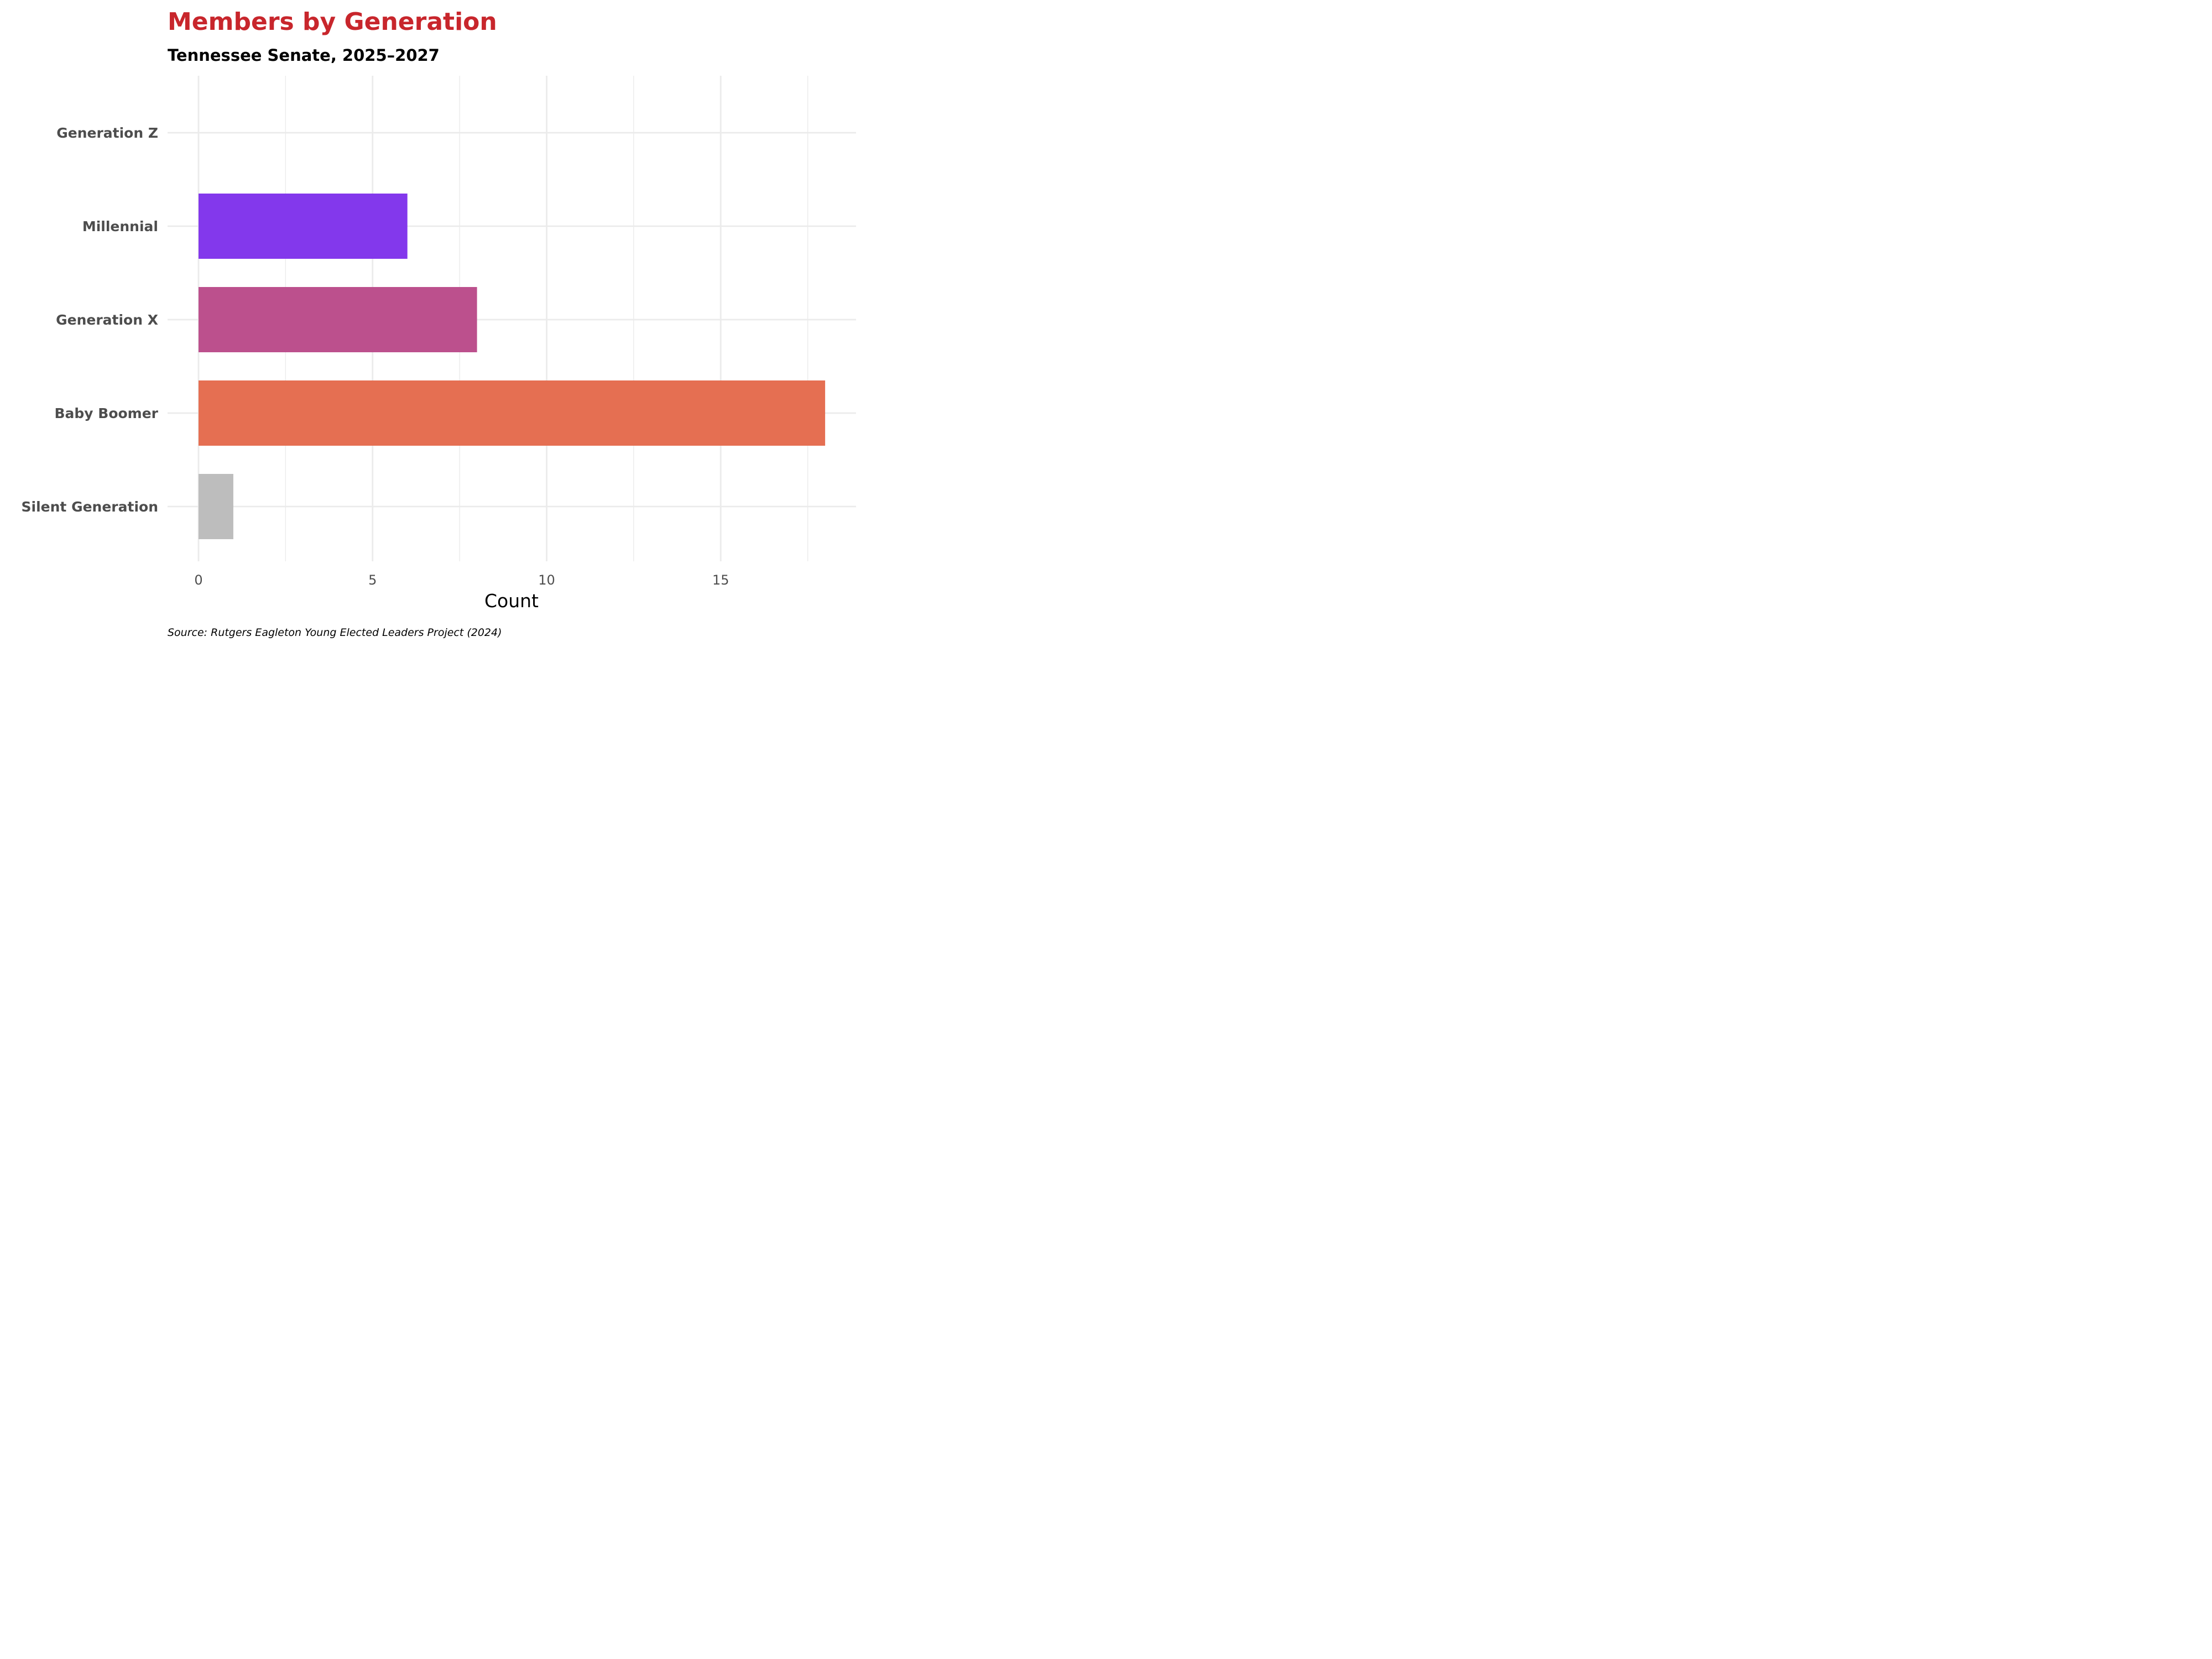  What do you see at coordinates (107, 320) in the screenshot?
I see `category-label: Generation X` at bounding box center [107, 320].